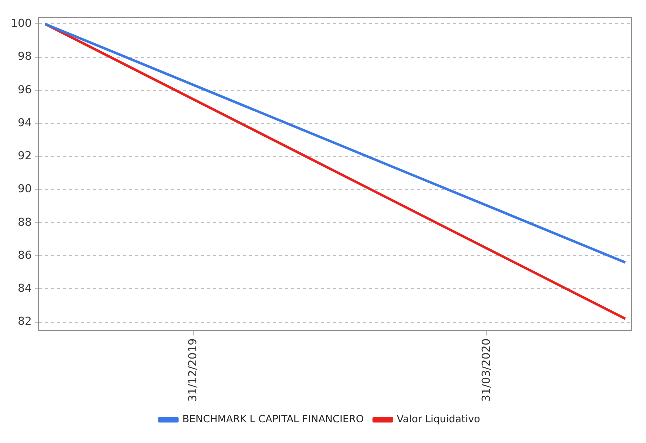 The height and width of the screenshot is (443, 646). I want to click on x-tick-label: 31/03/2020, so click(486, 370).